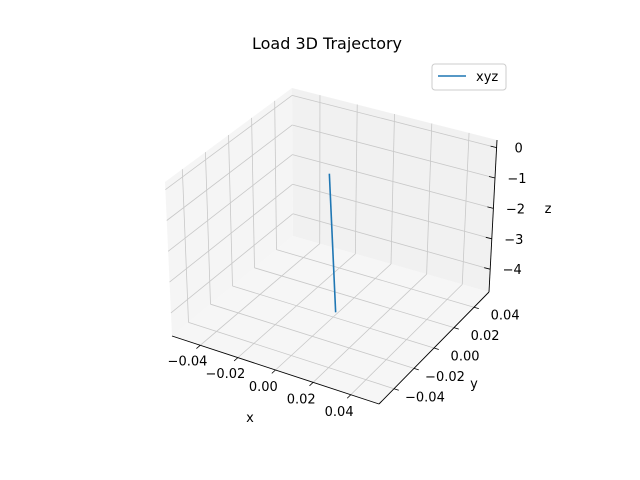  I want to click on left-wall-pane, so click(229, 212).